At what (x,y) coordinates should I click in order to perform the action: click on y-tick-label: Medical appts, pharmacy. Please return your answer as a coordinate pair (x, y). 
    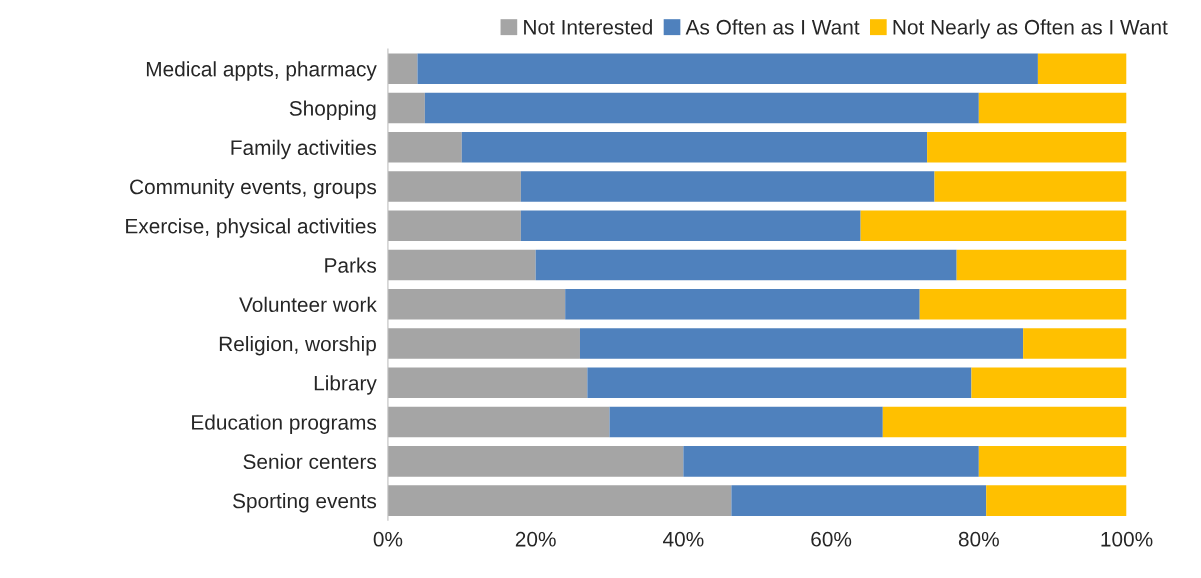
    Looking at the image, I should click on (261, 71).